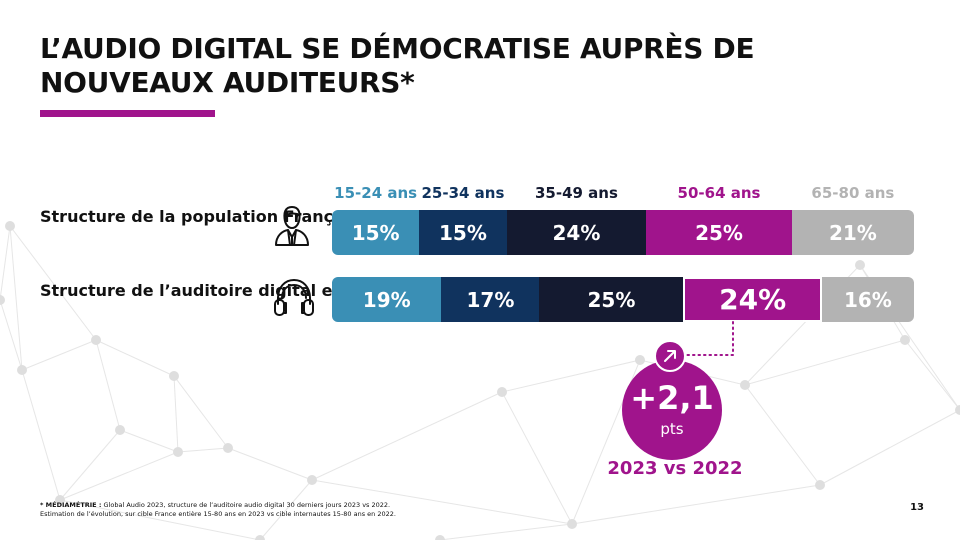 This screenshot has width=960, height=540. Describe the element at coordinates (292, 226) in the screenshot. I see `person-icon` at that location.